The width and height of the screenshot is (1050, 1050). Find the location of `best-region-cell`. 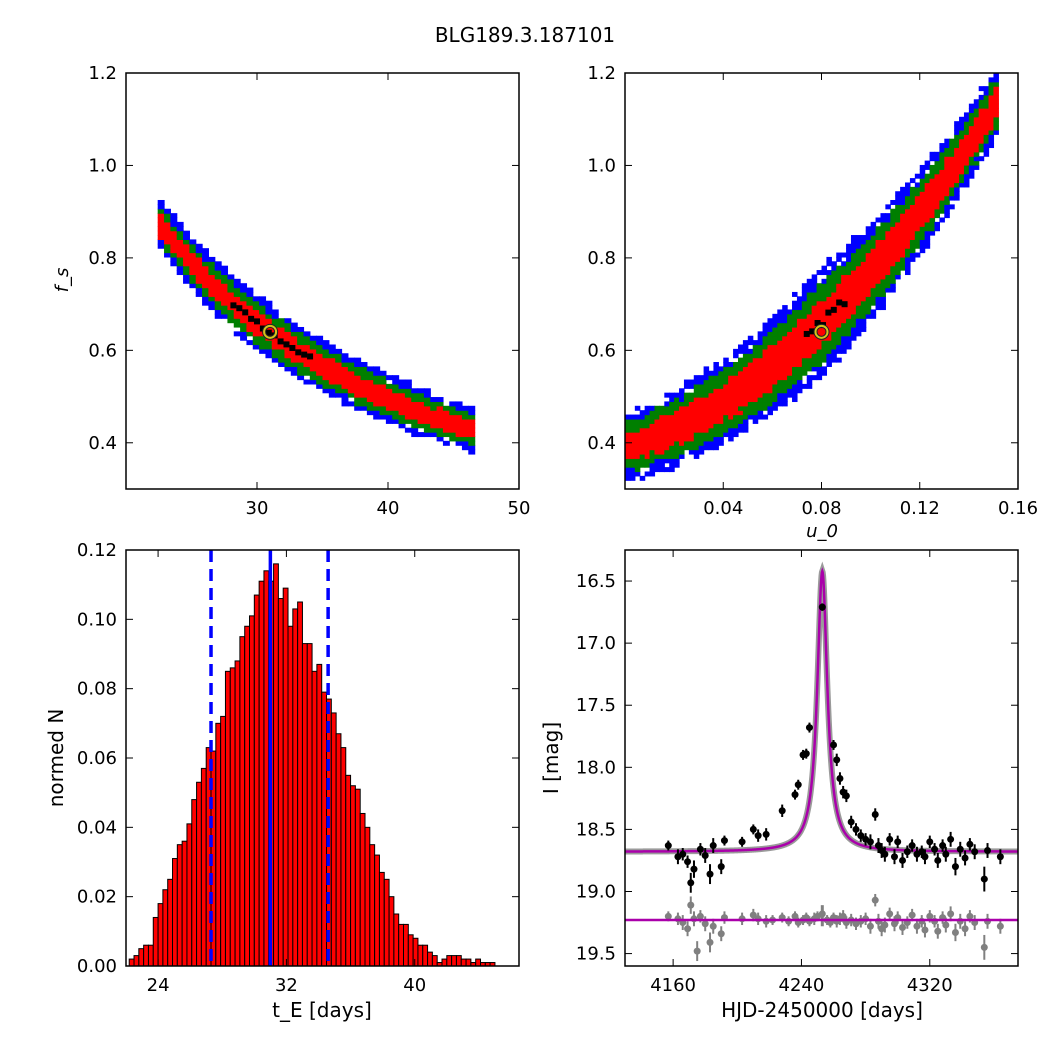

best-region-cell is located at coordinates (828, 312).